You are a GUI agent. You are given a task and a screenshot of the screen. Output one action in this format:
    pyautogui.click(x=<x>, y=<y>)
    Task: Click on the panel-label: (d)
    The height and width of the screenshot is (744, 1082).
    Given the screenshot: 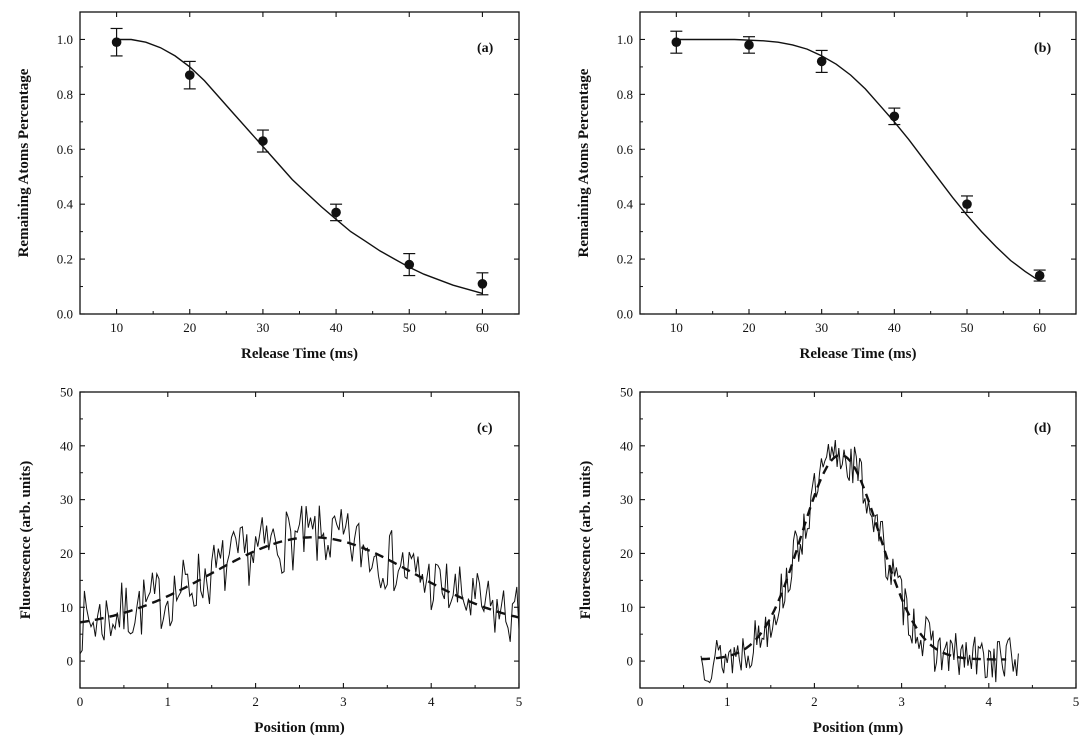 What is the action you would take?
    pyautogui.click(x=1042, y=428)
    